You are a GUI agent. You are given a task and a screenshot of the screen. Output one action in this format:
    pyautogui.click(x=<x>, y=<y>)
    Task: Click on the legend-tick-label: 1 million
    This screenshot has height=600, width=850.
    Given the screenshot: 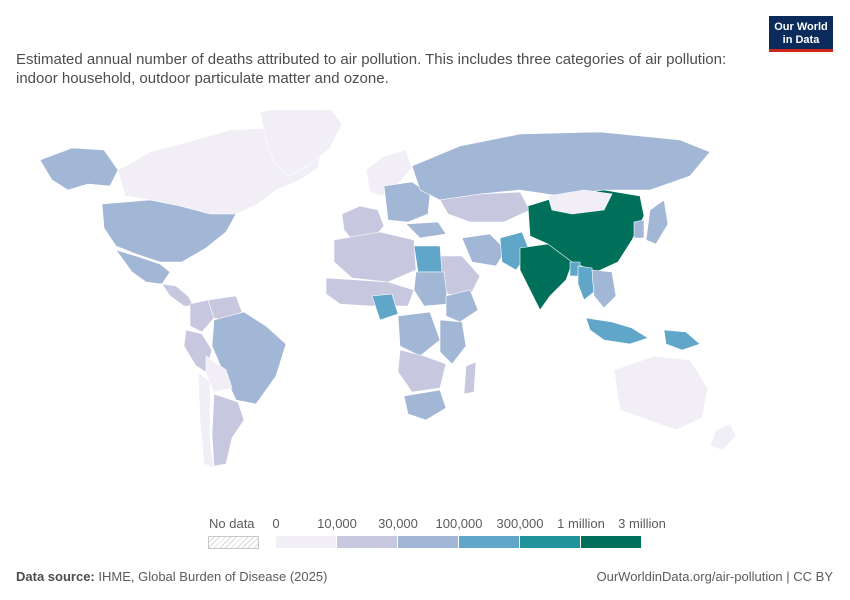 What is the action you would take?
    pyautogui.click(x=581, y=523)
    